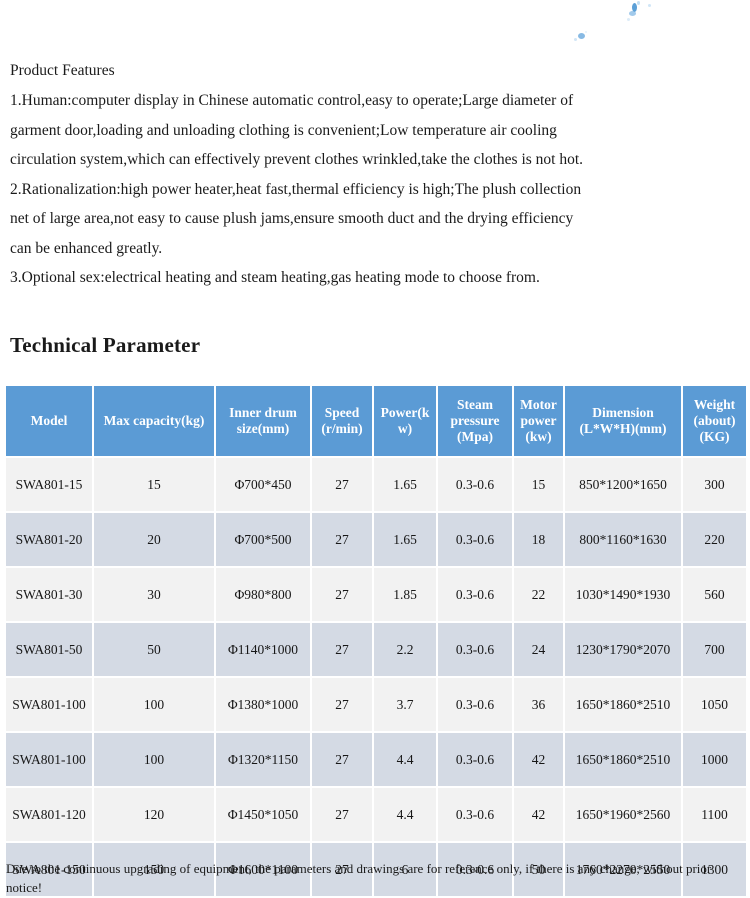 The height and width of the screenshot is (898, 750). Describe the element at coordinates (405, 421) in the screenshot. I see `table-column-header: Power(k w)` at that location.